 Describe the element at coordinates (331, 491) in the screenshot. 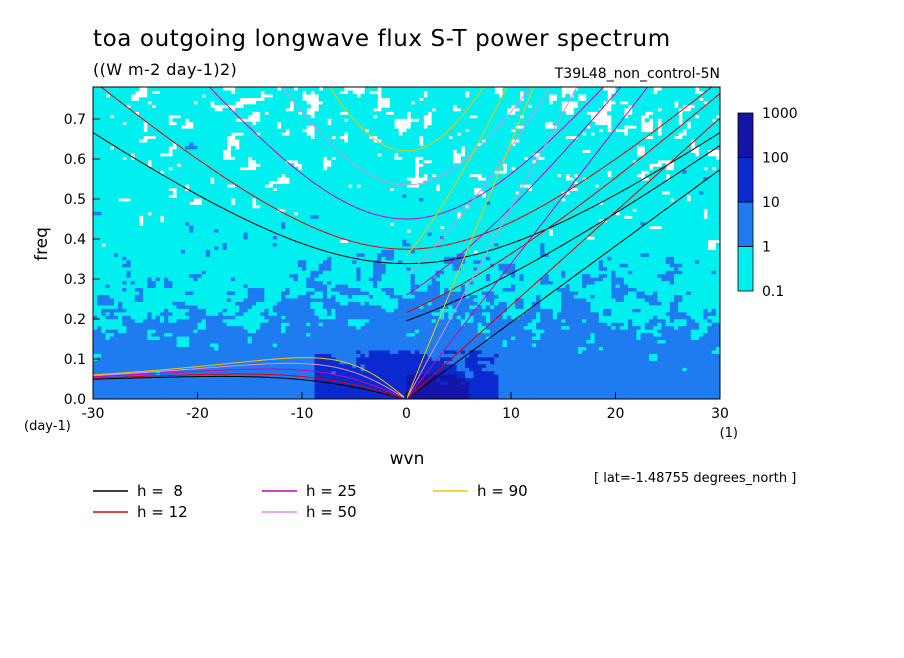

I see `legend-label: h = 25` at that location.